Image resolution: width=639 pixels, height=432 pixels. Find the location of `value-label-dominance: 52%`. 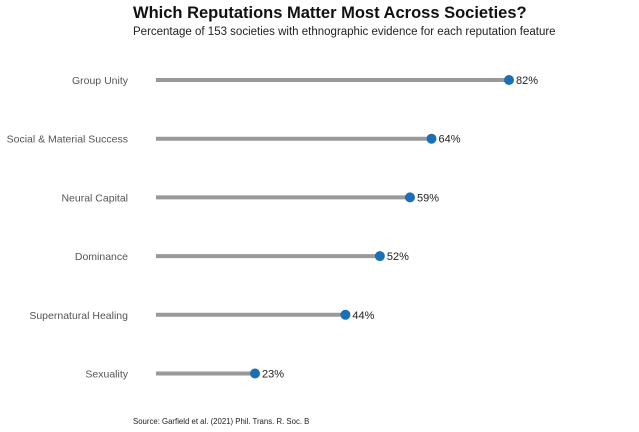

value-label-dominance: 52% is located at coordinates (398, 257).